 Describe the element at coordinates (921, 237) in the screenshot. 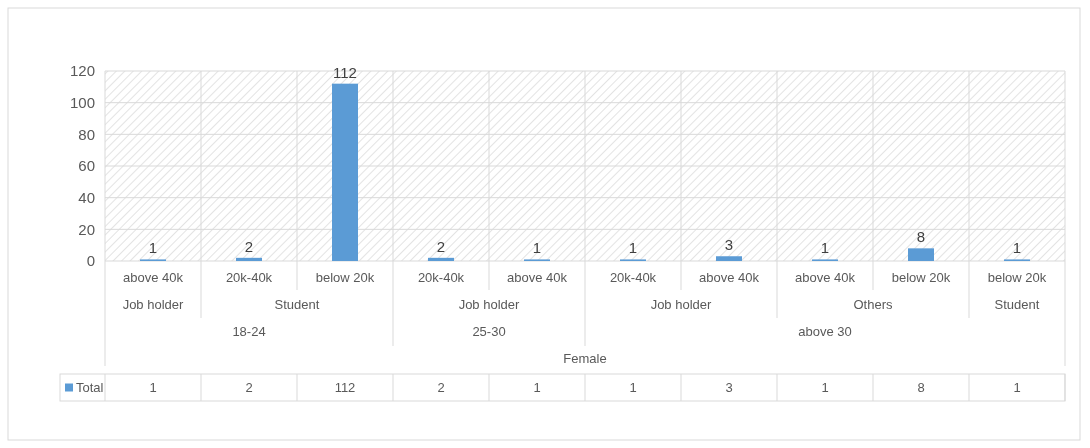

I see `data-label: 8` at that location.